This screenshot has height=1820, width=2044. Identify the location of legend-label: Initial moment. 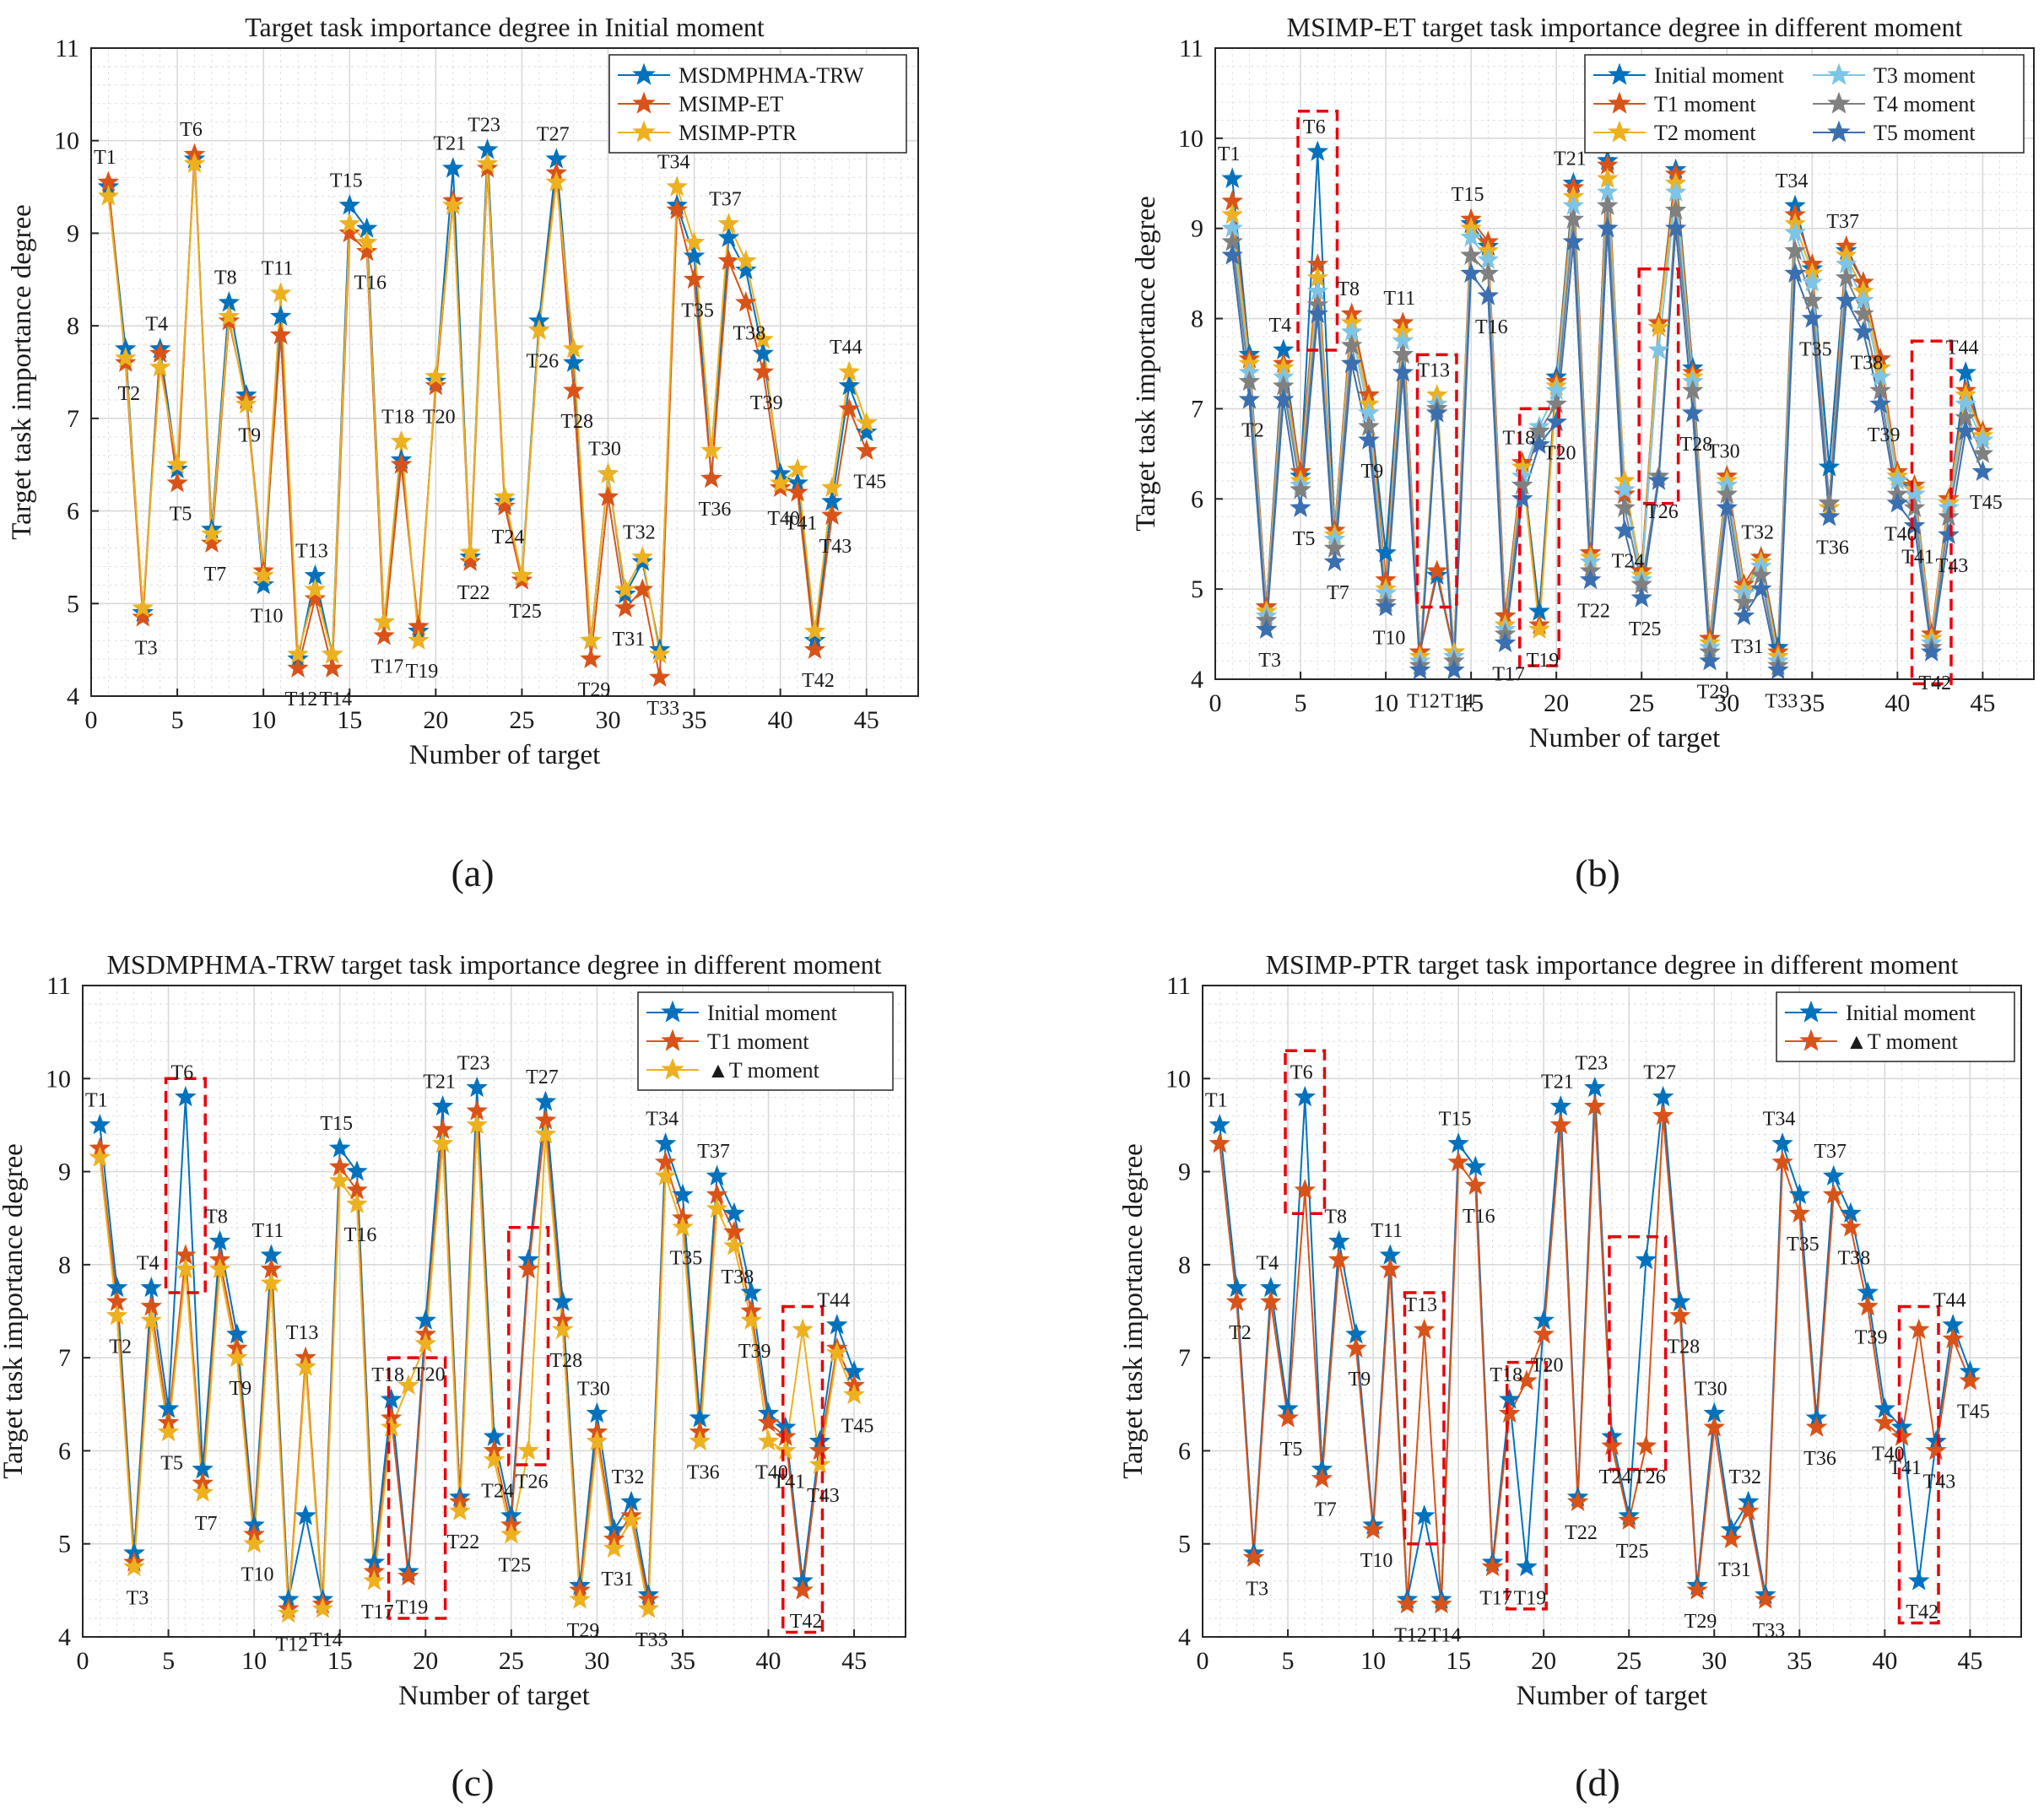
(773, 1013).